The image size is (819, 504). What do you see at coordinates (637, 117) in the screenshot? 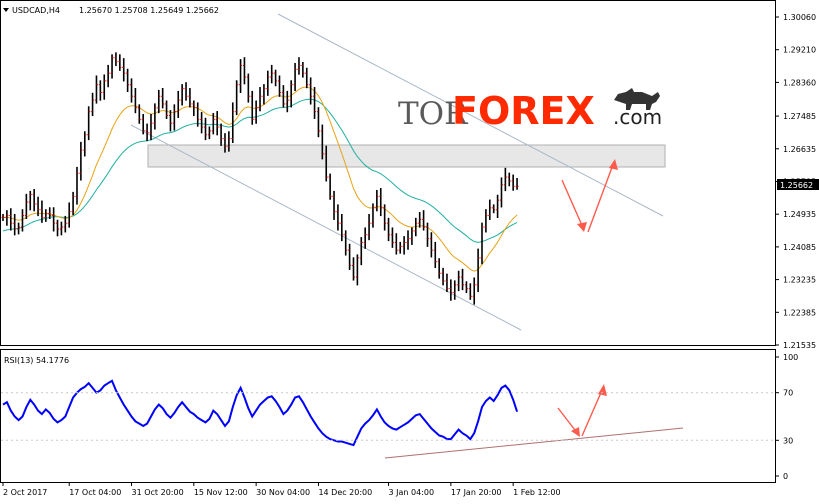
I see `logo-com-text: .com` at bounding box center [637, 117].